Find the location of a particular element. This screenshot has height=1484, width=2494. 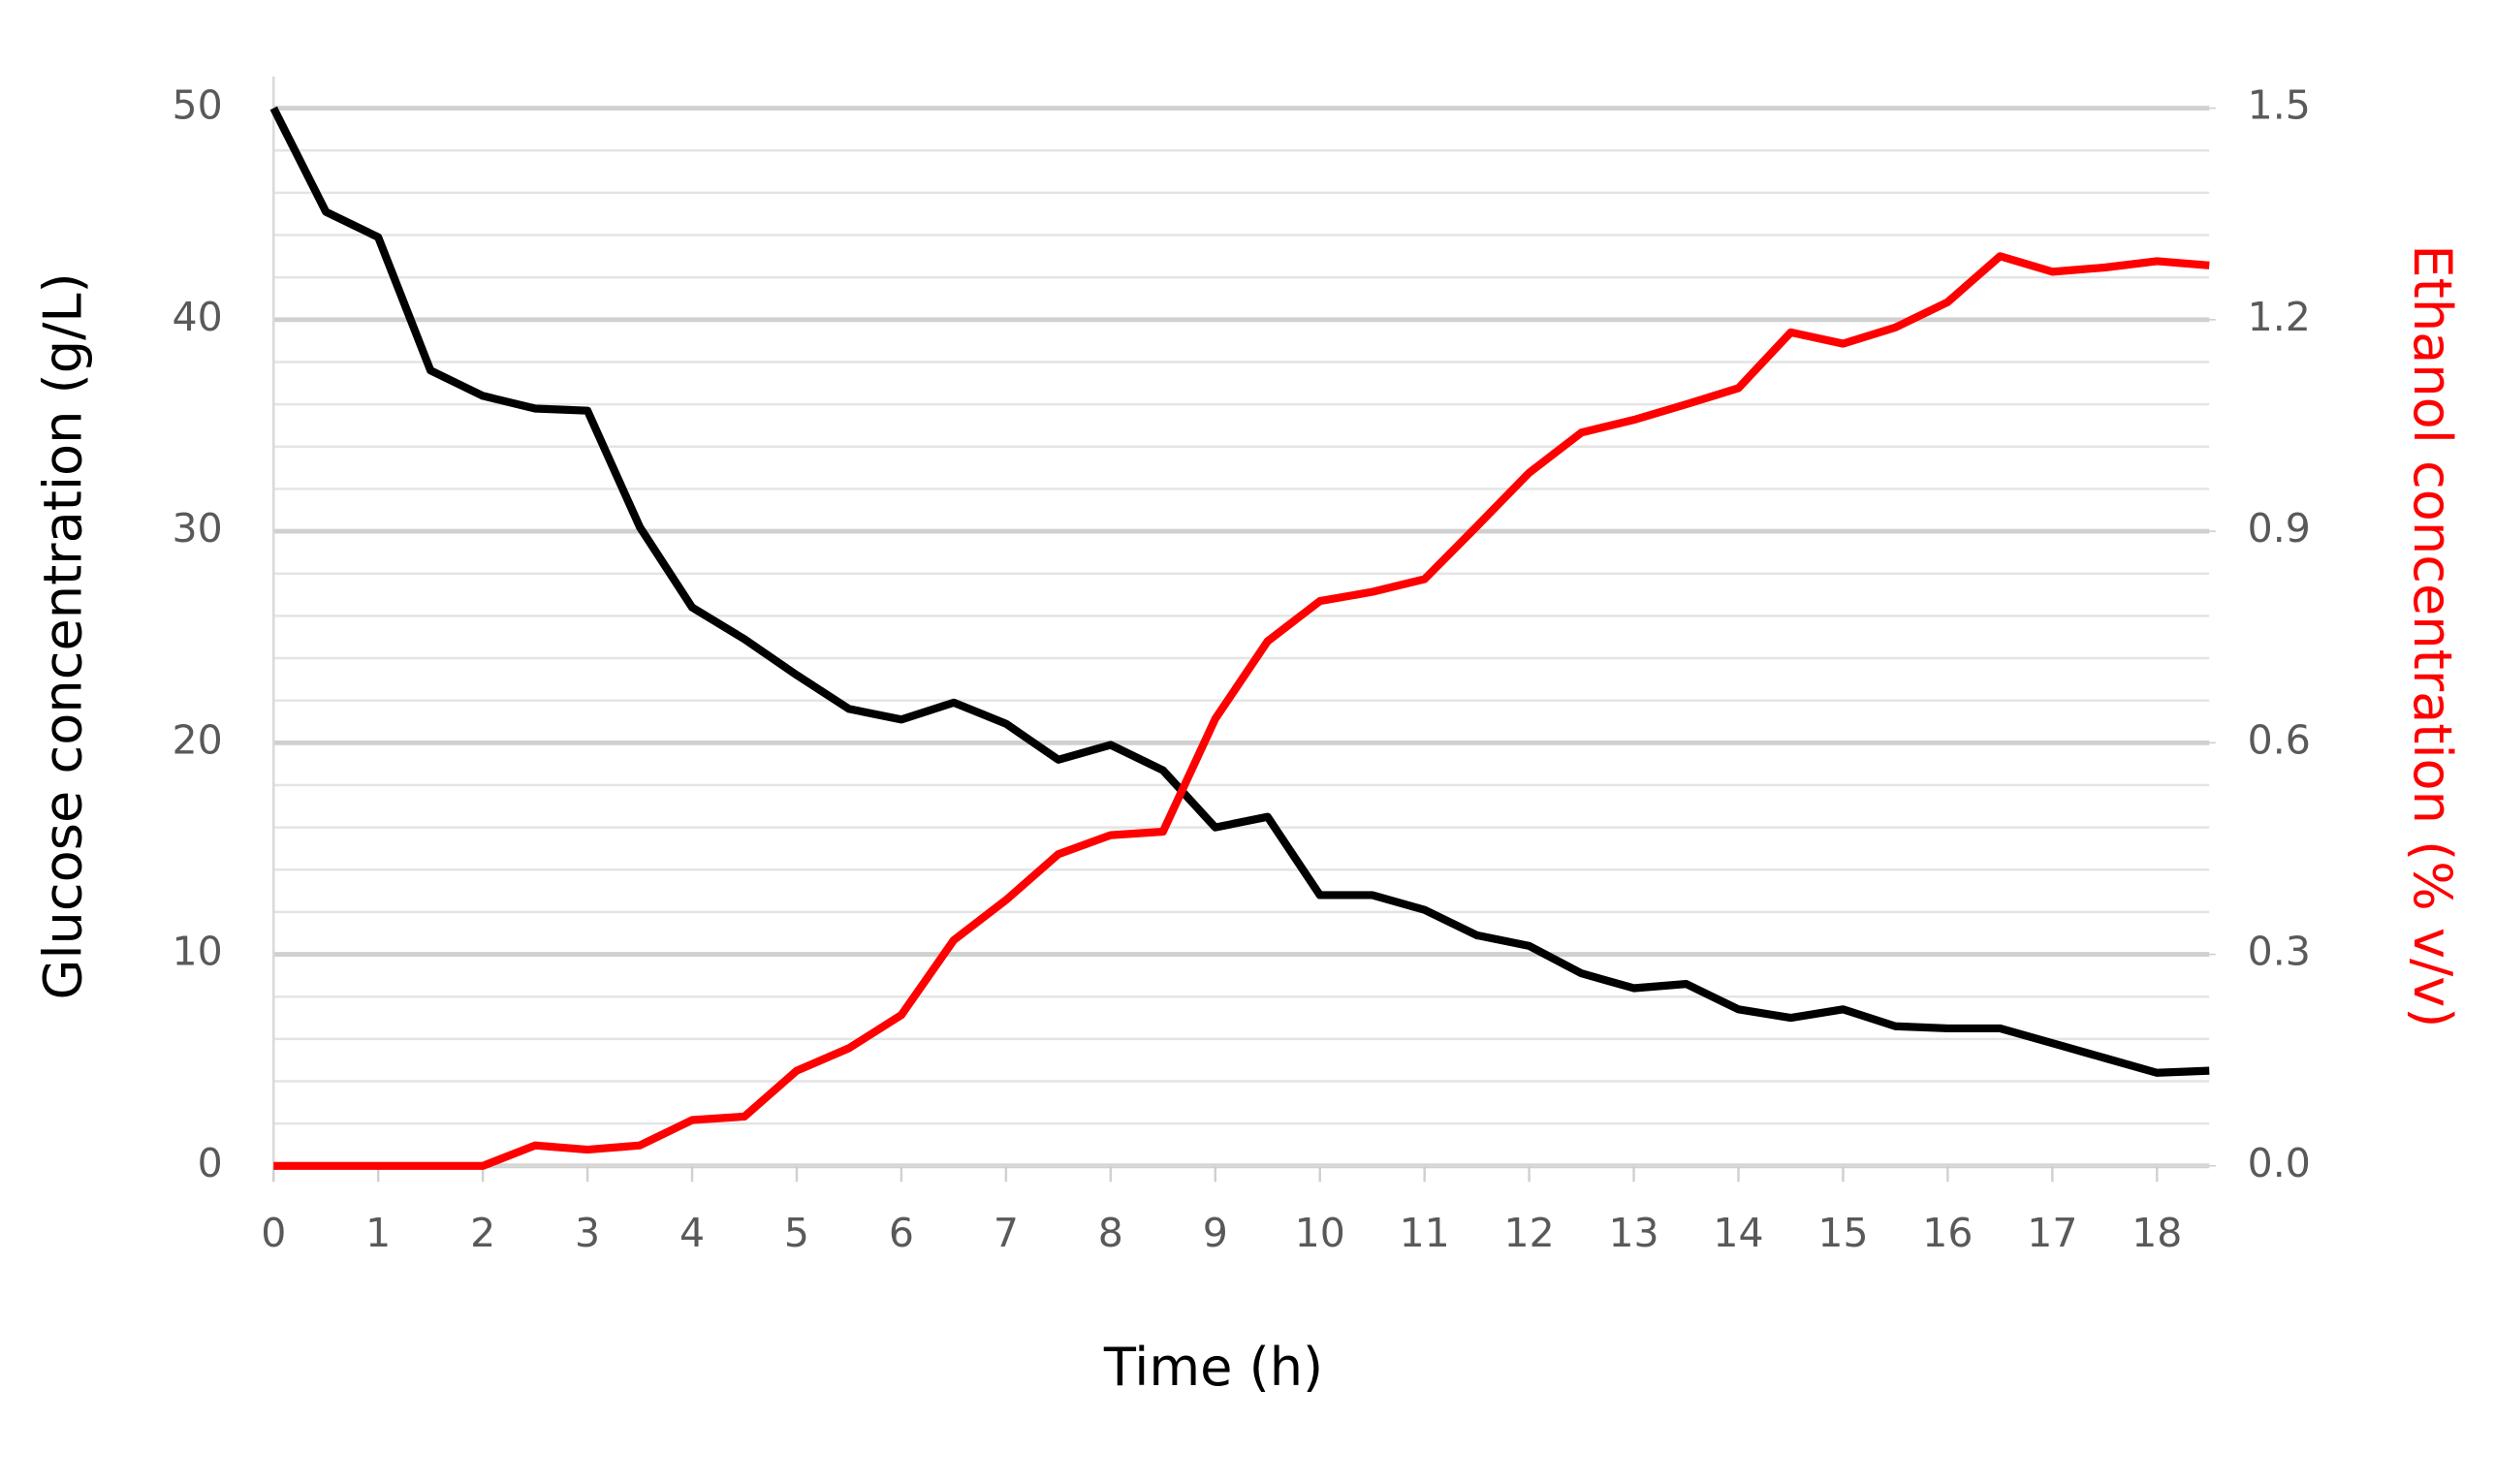

x-tick-label: 14 is located at coordinates (1738, 1233).